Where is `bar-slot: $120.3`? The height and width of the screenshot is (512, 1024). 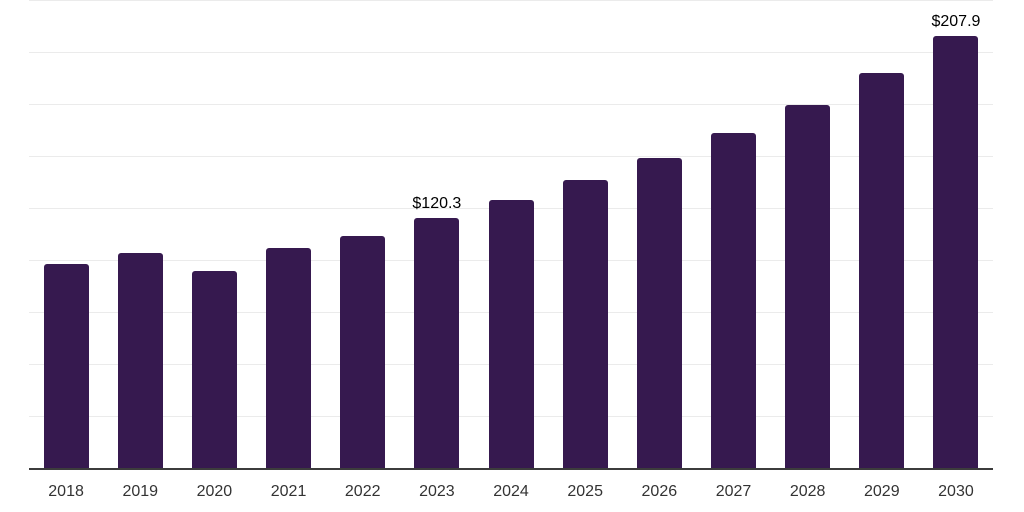 bar-slot: $120.3 is located at coordinates (437, 235).